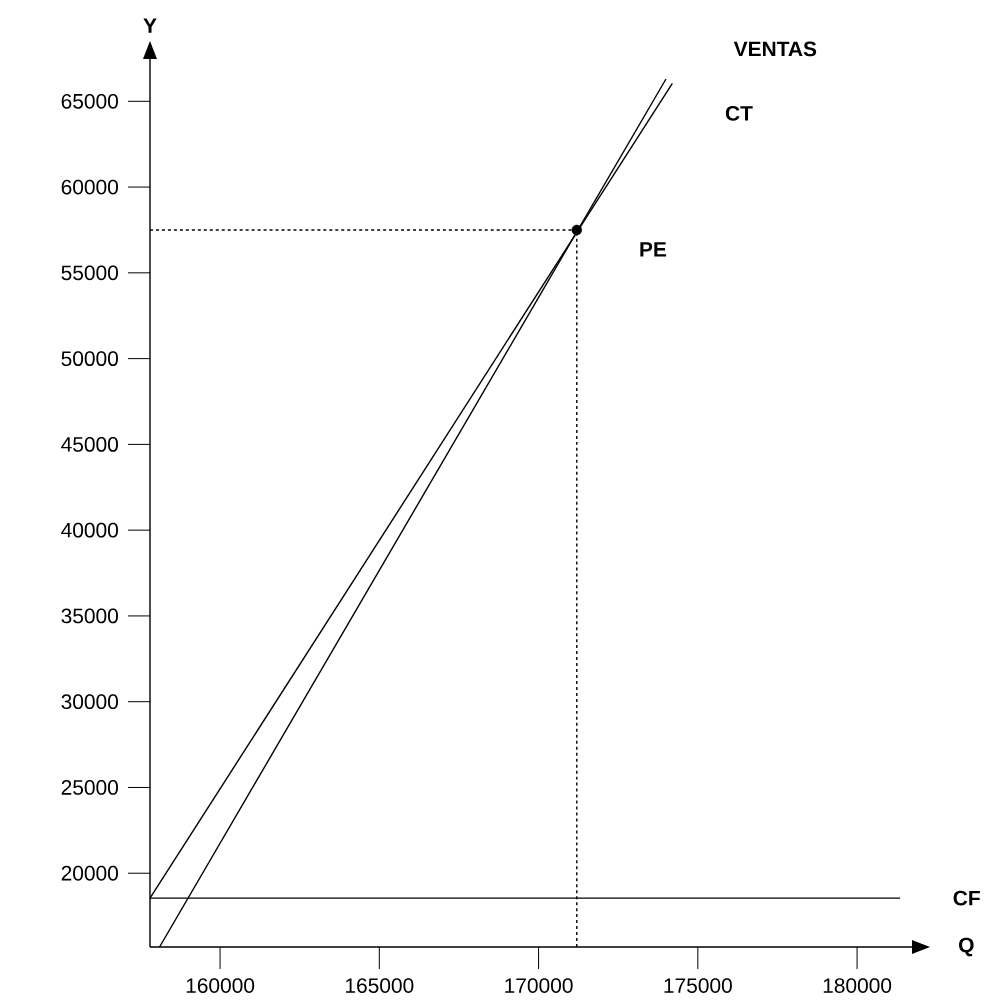  Describe the element at coordinates (90, 359) in the screenshot. I see `y-tick-label: 50000` at that location.